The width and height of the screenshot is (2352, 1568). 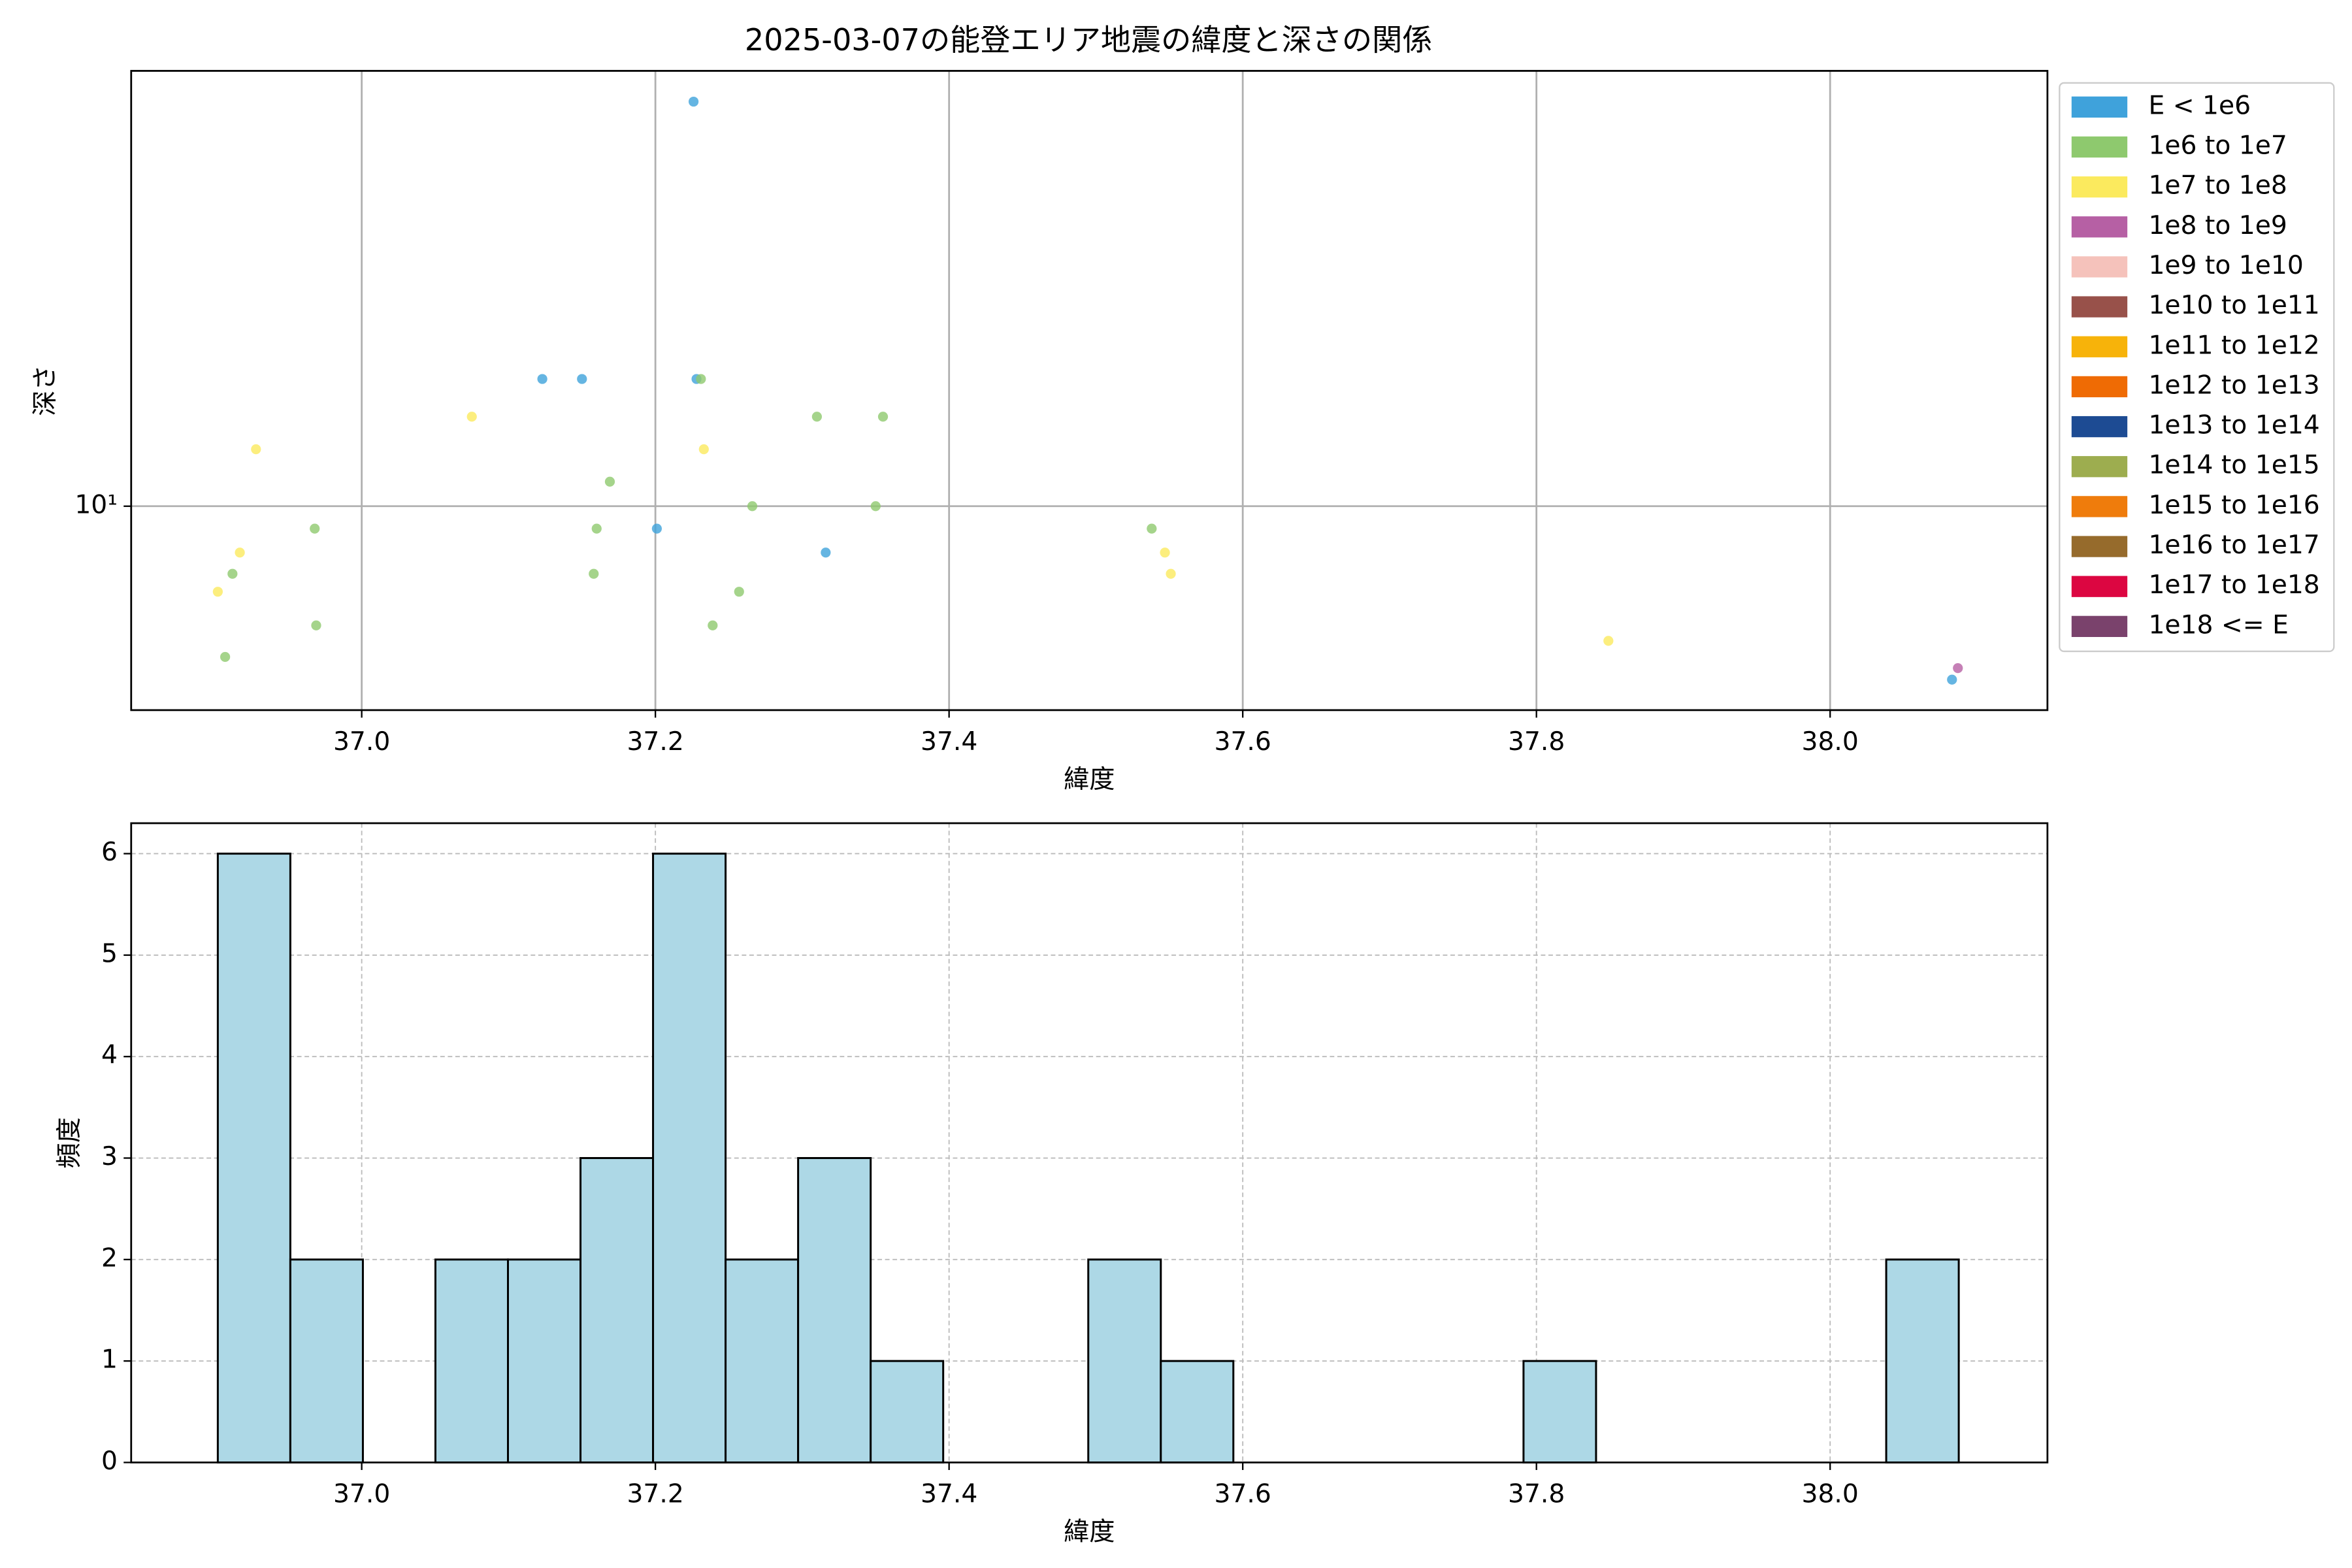 I want to click on y-tick-label: 4, so click(x=109, y=1055).